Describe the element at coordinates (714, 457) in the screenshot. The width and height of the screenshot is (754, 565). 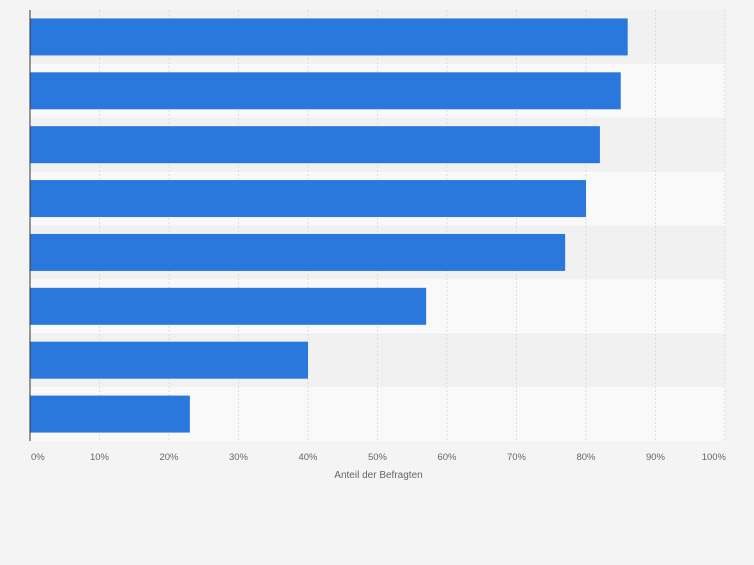
I see `x-tick-label: 100%` at that location.